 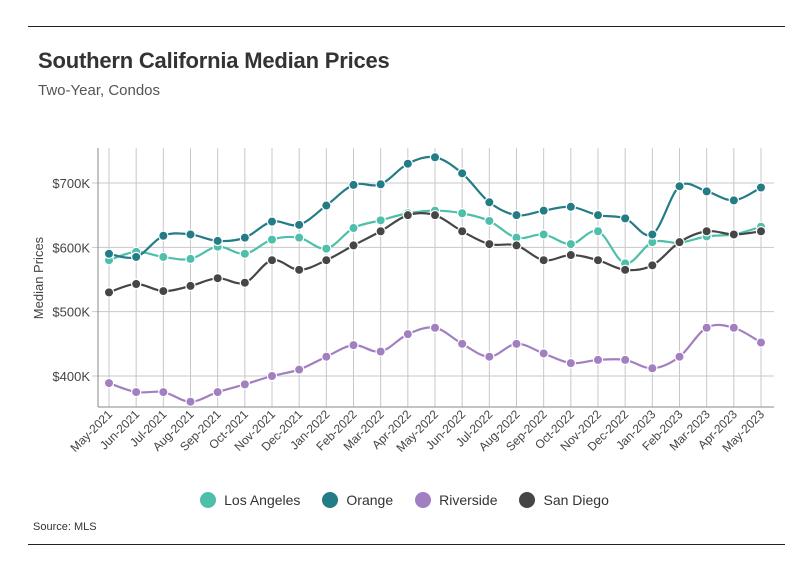 What do you see at coordinates (65, 527) in the screenshot?
I see `source-note: Source: MLS` at bounding box center [65, 527].